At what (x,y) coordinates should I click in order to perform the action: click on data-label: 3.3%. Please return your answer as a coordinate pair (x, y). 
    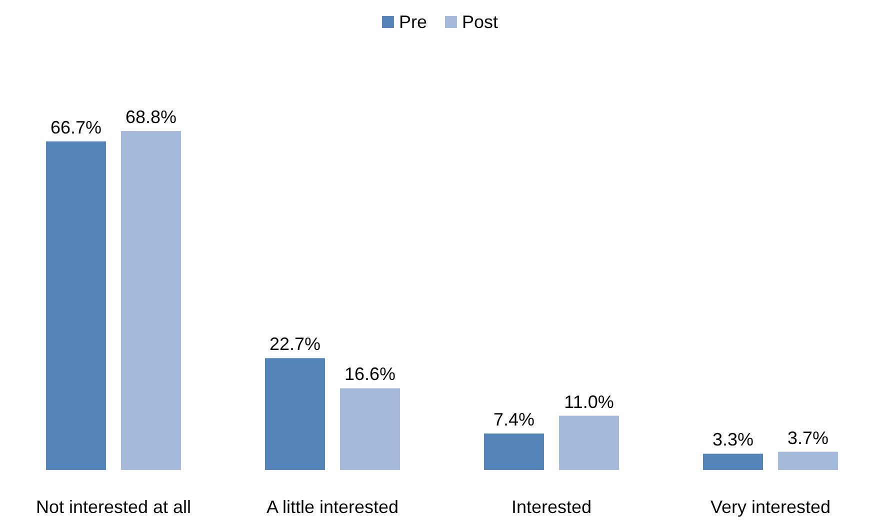
    Looking at the image, I should click on (733, 440).